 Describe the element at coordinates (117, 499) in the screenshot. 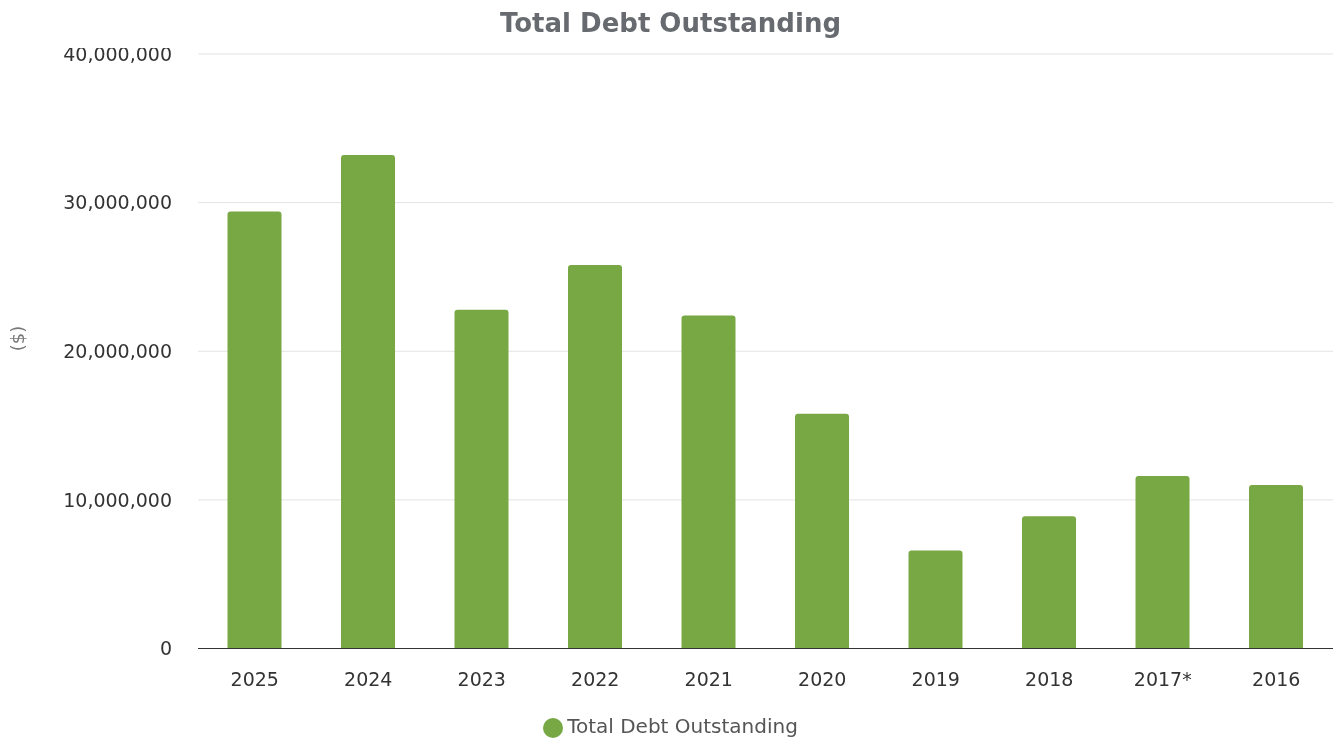

I see `y-tick-label: 10,000,000` at that location.